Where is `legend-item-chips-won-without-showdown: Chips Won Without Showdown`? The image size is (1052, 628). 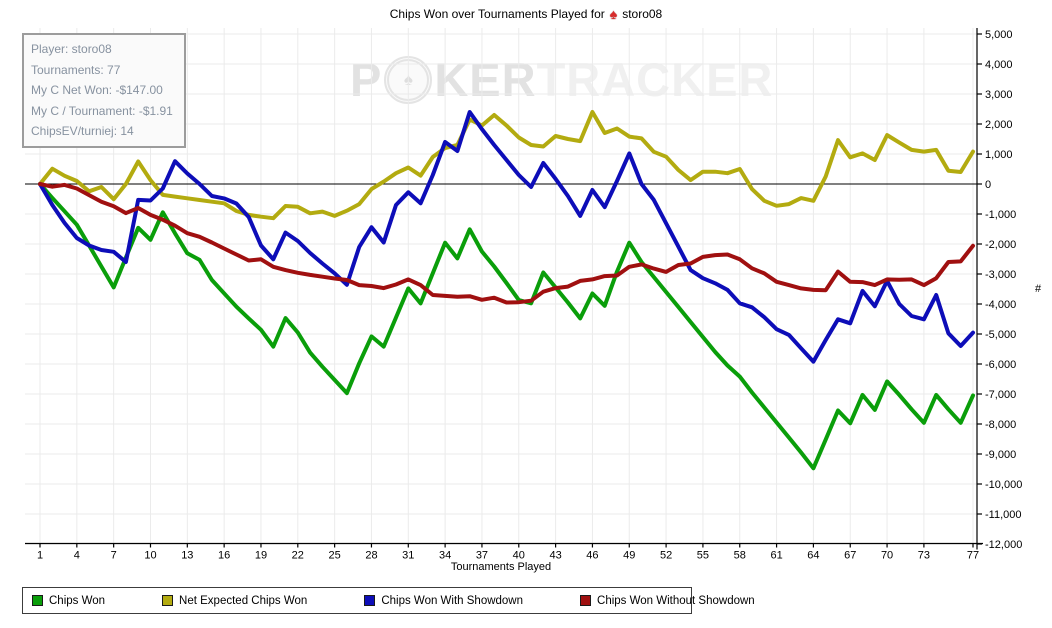
legend-item-chips-won-without-showdown: Chips Won Without Showdown is located at coordinates (667, 601).